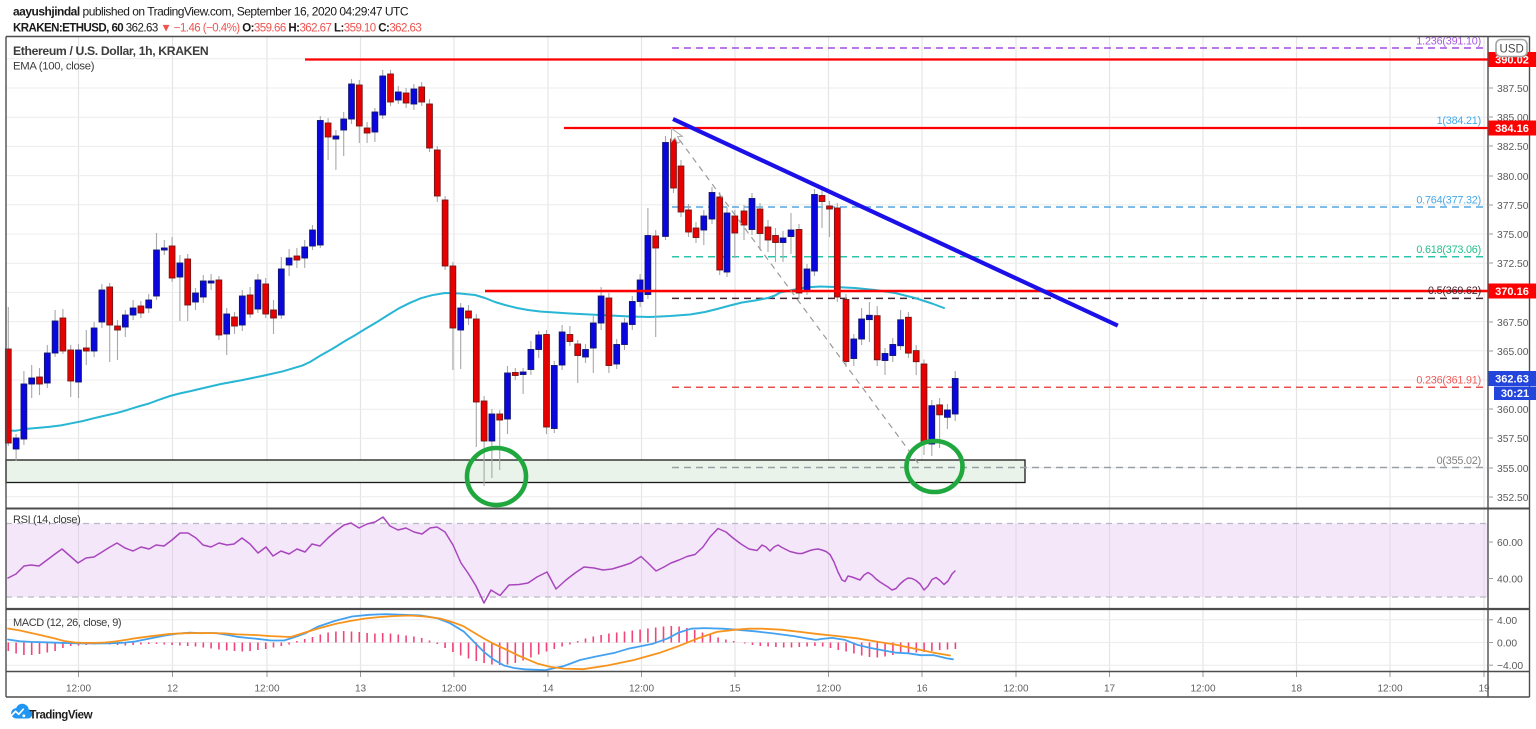  I want to click on svg-text: 15, so click(735, 689).